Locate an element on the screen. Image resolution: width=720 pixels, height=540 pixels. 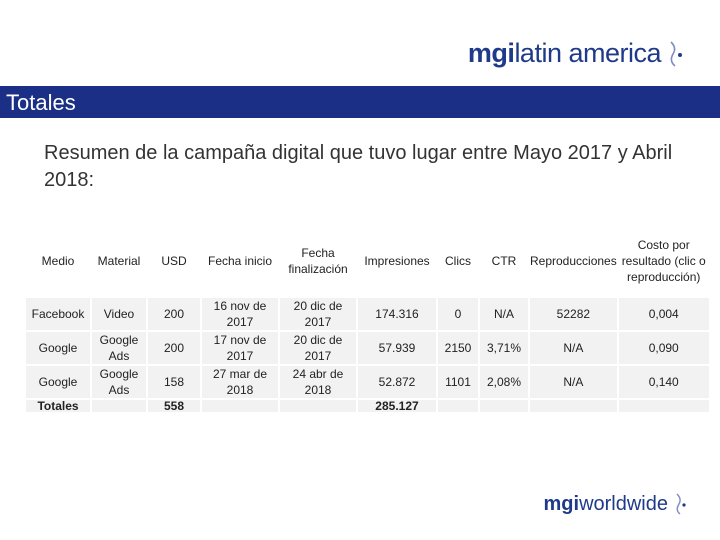
totals-row: Totales 558 285.127 is located at coordinates (367, 406).